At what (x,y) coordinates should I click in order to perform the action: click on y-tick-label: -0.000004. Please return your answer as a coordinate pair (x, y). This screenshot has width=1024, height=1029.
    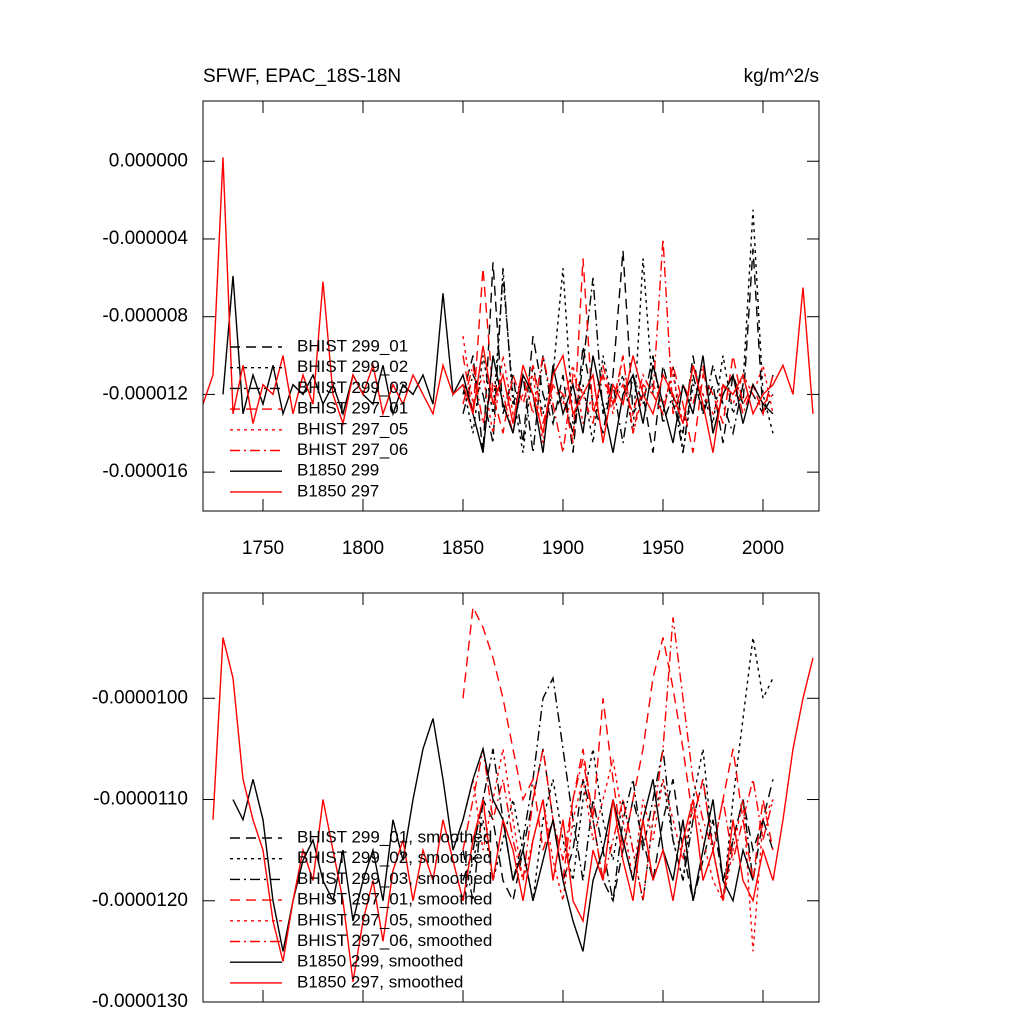
    Looking at the image, I should click on (145, 238).